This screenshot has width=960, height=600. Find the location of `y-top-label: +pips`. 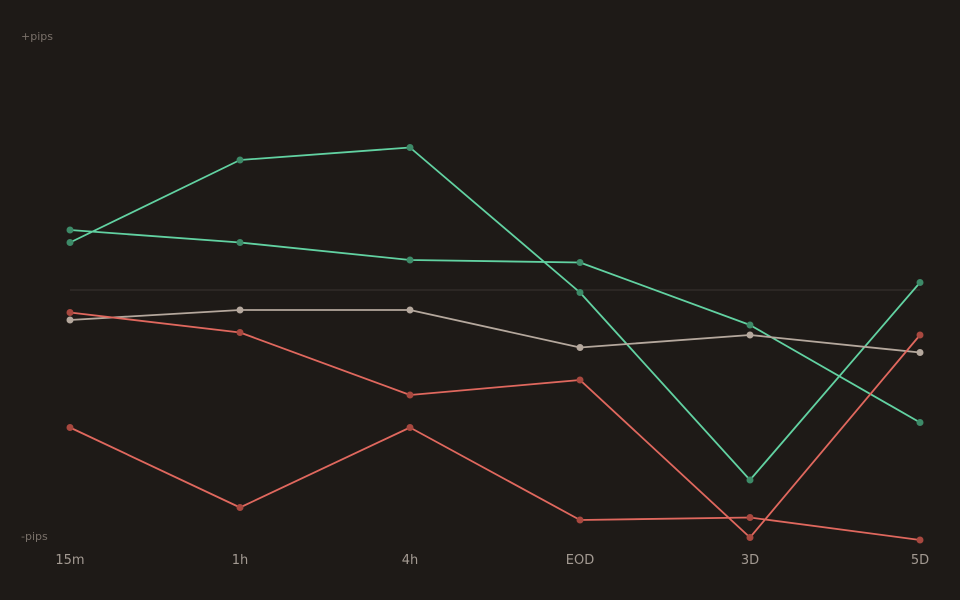

y-top-label: +pips is located at coordinates (37, 36).